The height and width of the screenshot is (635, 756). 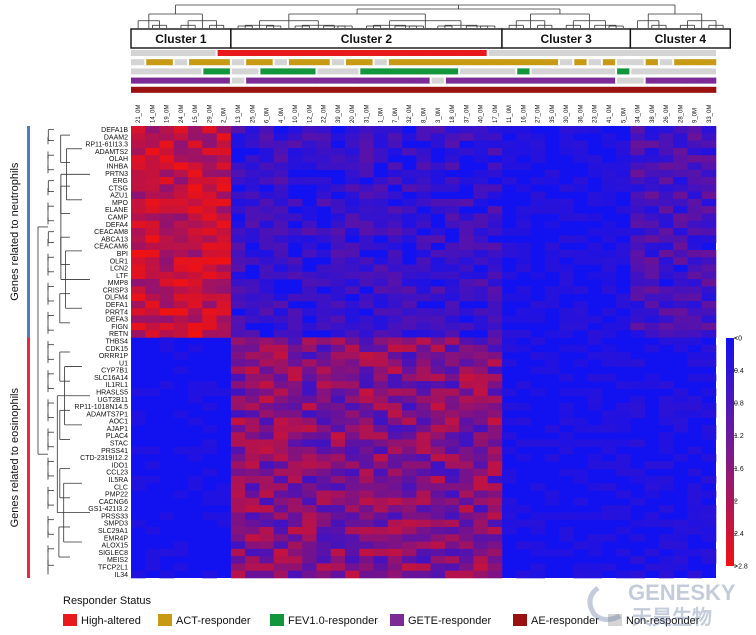 I want to click on sample-label: 4_0M, so click(x=282, y=115).